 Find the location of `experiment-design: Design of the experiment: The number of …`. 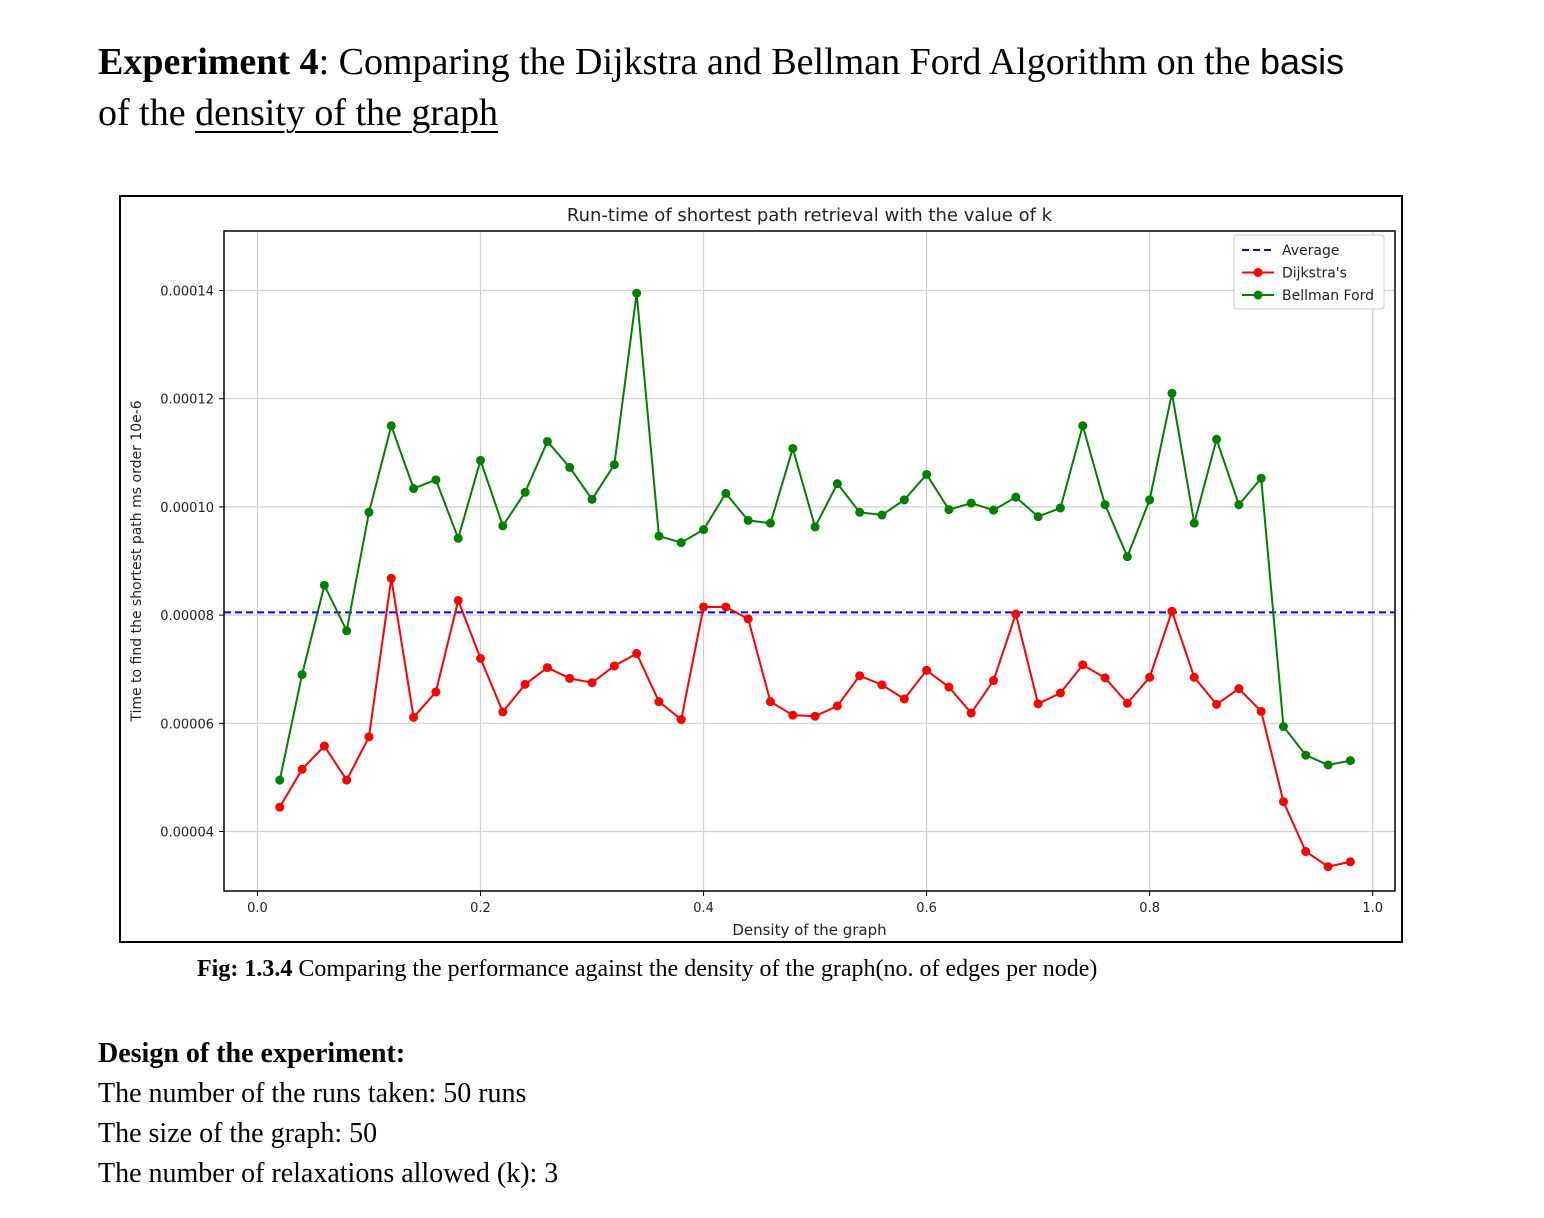

experiment-design: Design of the experiment: The number of … is located at coordinates (328, 1114).